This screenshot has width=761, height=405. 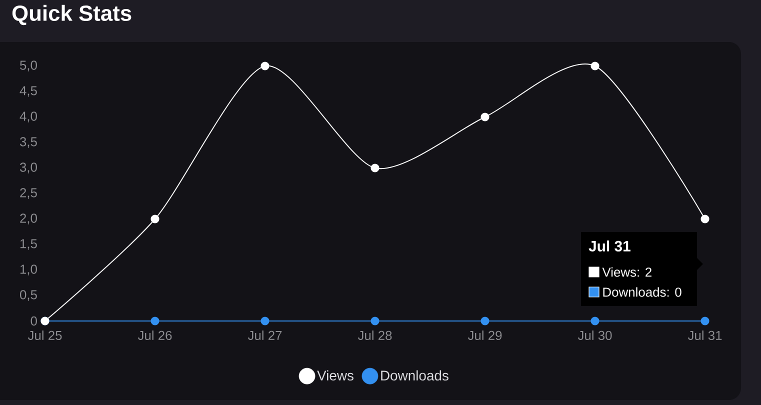 I want to click on x-tick-label: Jul 30, so click(x=595, y=335).